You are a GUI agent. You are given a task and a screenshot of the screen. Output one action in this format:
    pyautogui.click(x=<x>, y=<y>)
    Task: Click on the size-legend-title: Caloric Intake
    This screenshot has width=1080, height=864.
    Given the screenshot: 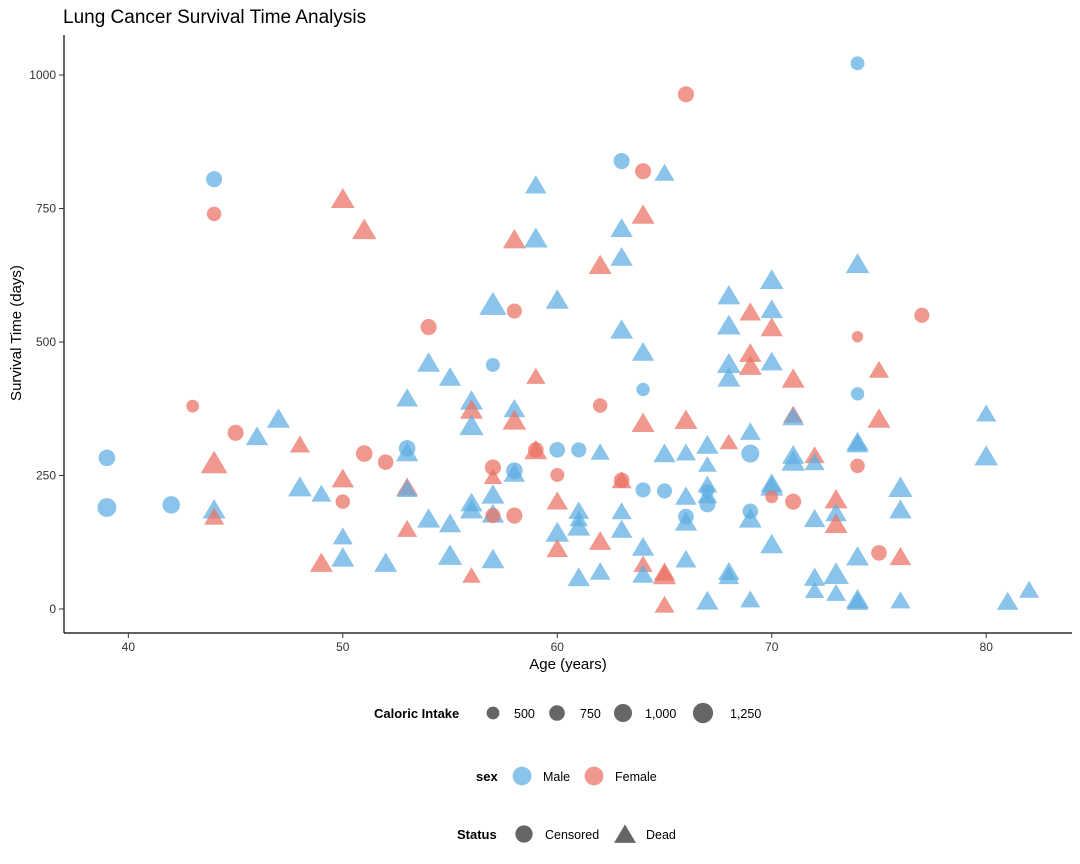 What is the action you would take?
    pyautogui.click(x=416, y=713)
    